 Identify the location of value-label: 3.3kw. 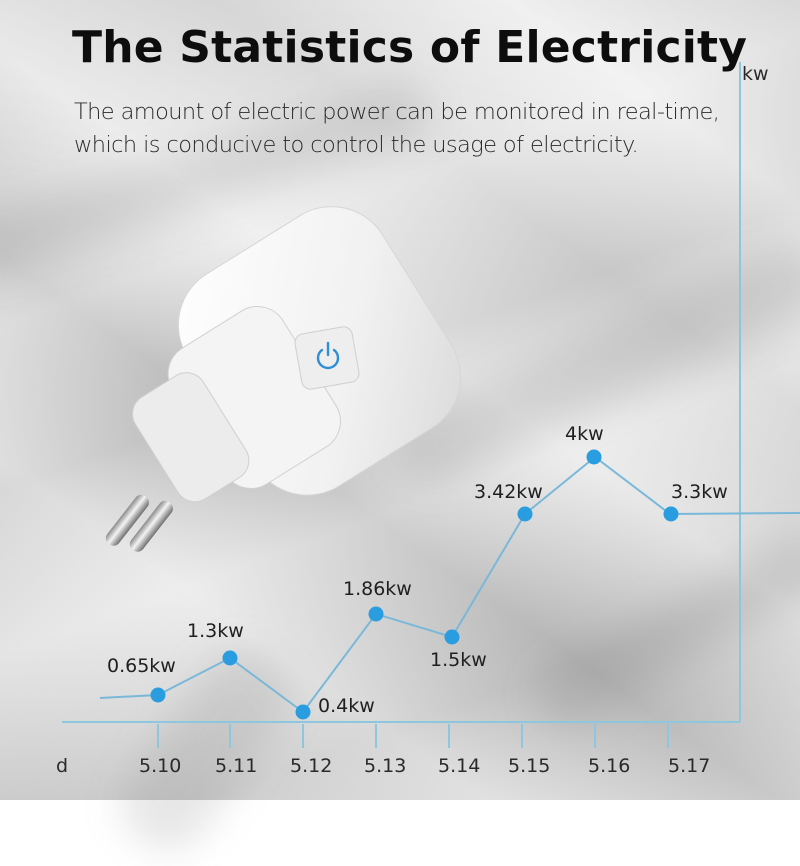
(699, 492).